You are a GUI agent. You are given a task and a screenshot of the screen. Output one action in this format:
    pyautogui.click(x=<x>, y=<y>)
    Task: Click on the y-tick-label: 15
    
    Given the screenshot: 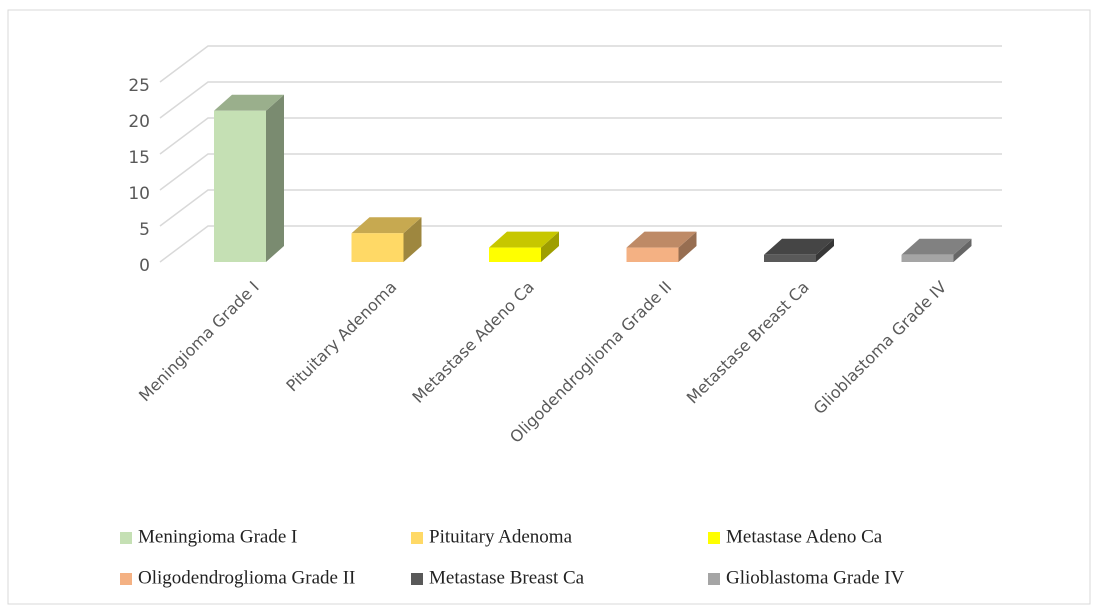 What is the action you would take?
    pyautogui.click(x=139, y=158)
    